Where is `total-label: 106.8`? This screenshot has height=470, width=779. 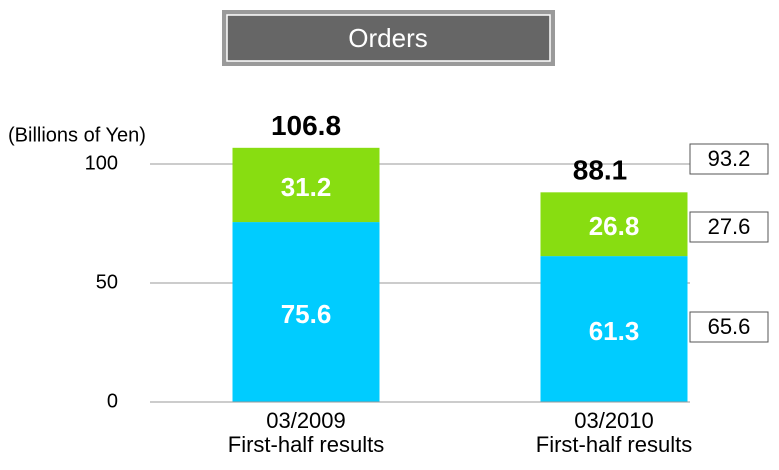
total-label: 106.8 is located at coordinates (306, 125).